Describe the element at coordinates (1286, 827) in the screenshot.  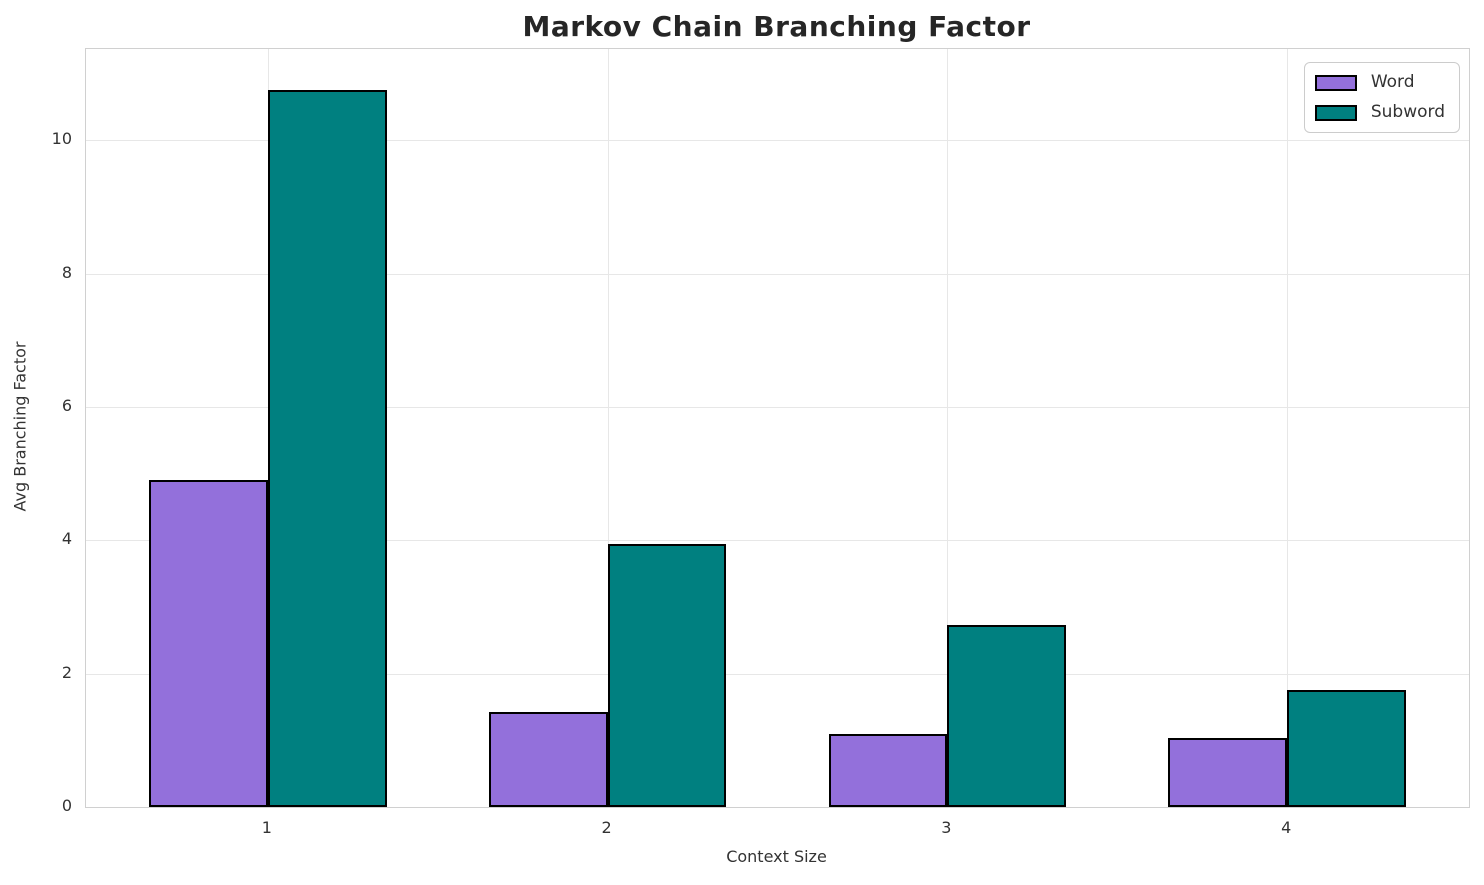
I see `x-tick-4: 4` at that location.